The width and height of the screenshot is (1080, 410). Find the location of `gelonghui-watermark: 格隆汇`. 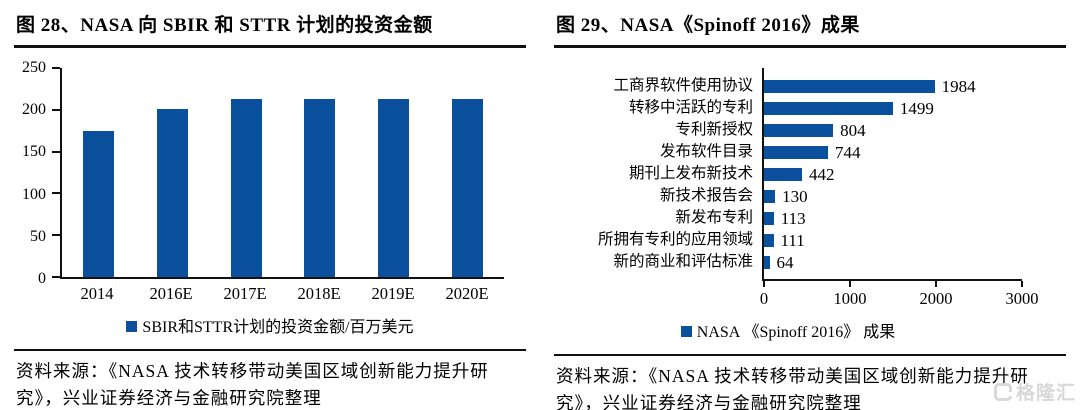

gelonghui-watermark: 格隆汇 is located at coordinates (1034, 391).